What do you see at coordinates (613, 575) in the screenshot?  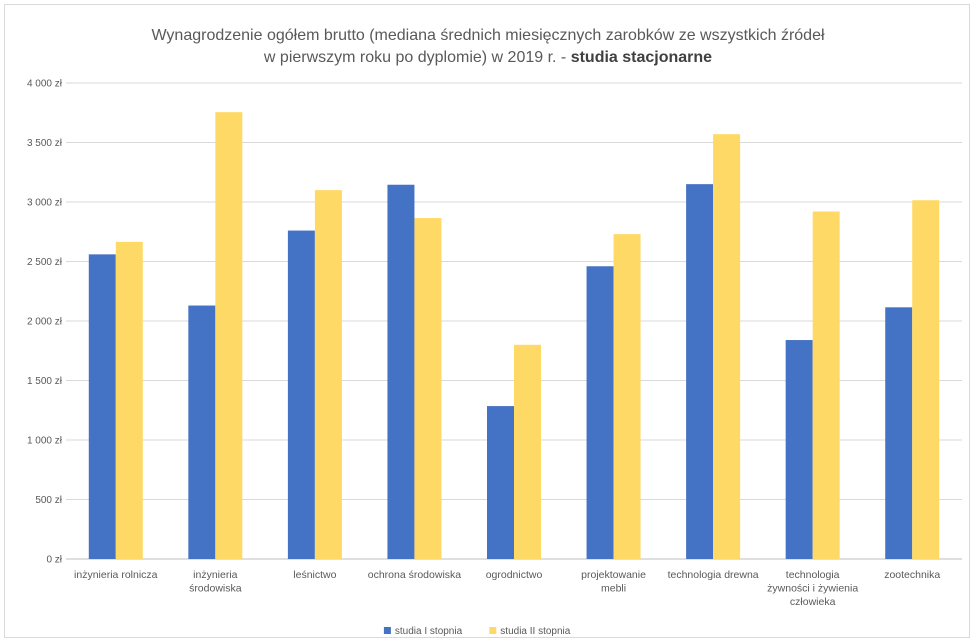 I see `x-category-label: projektowanie` at bounding box center [613, 575].